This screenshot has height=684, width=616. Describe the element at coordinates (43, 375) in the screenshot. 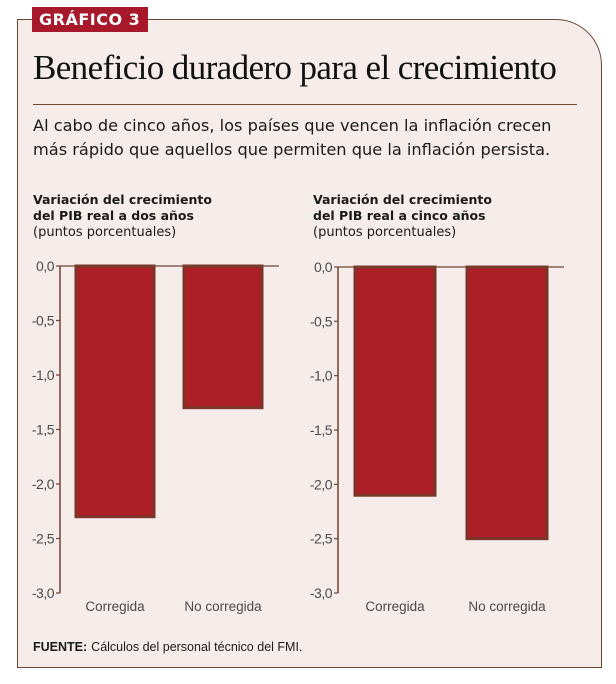

I see `left-y-tick-label: -1,0` at that location.